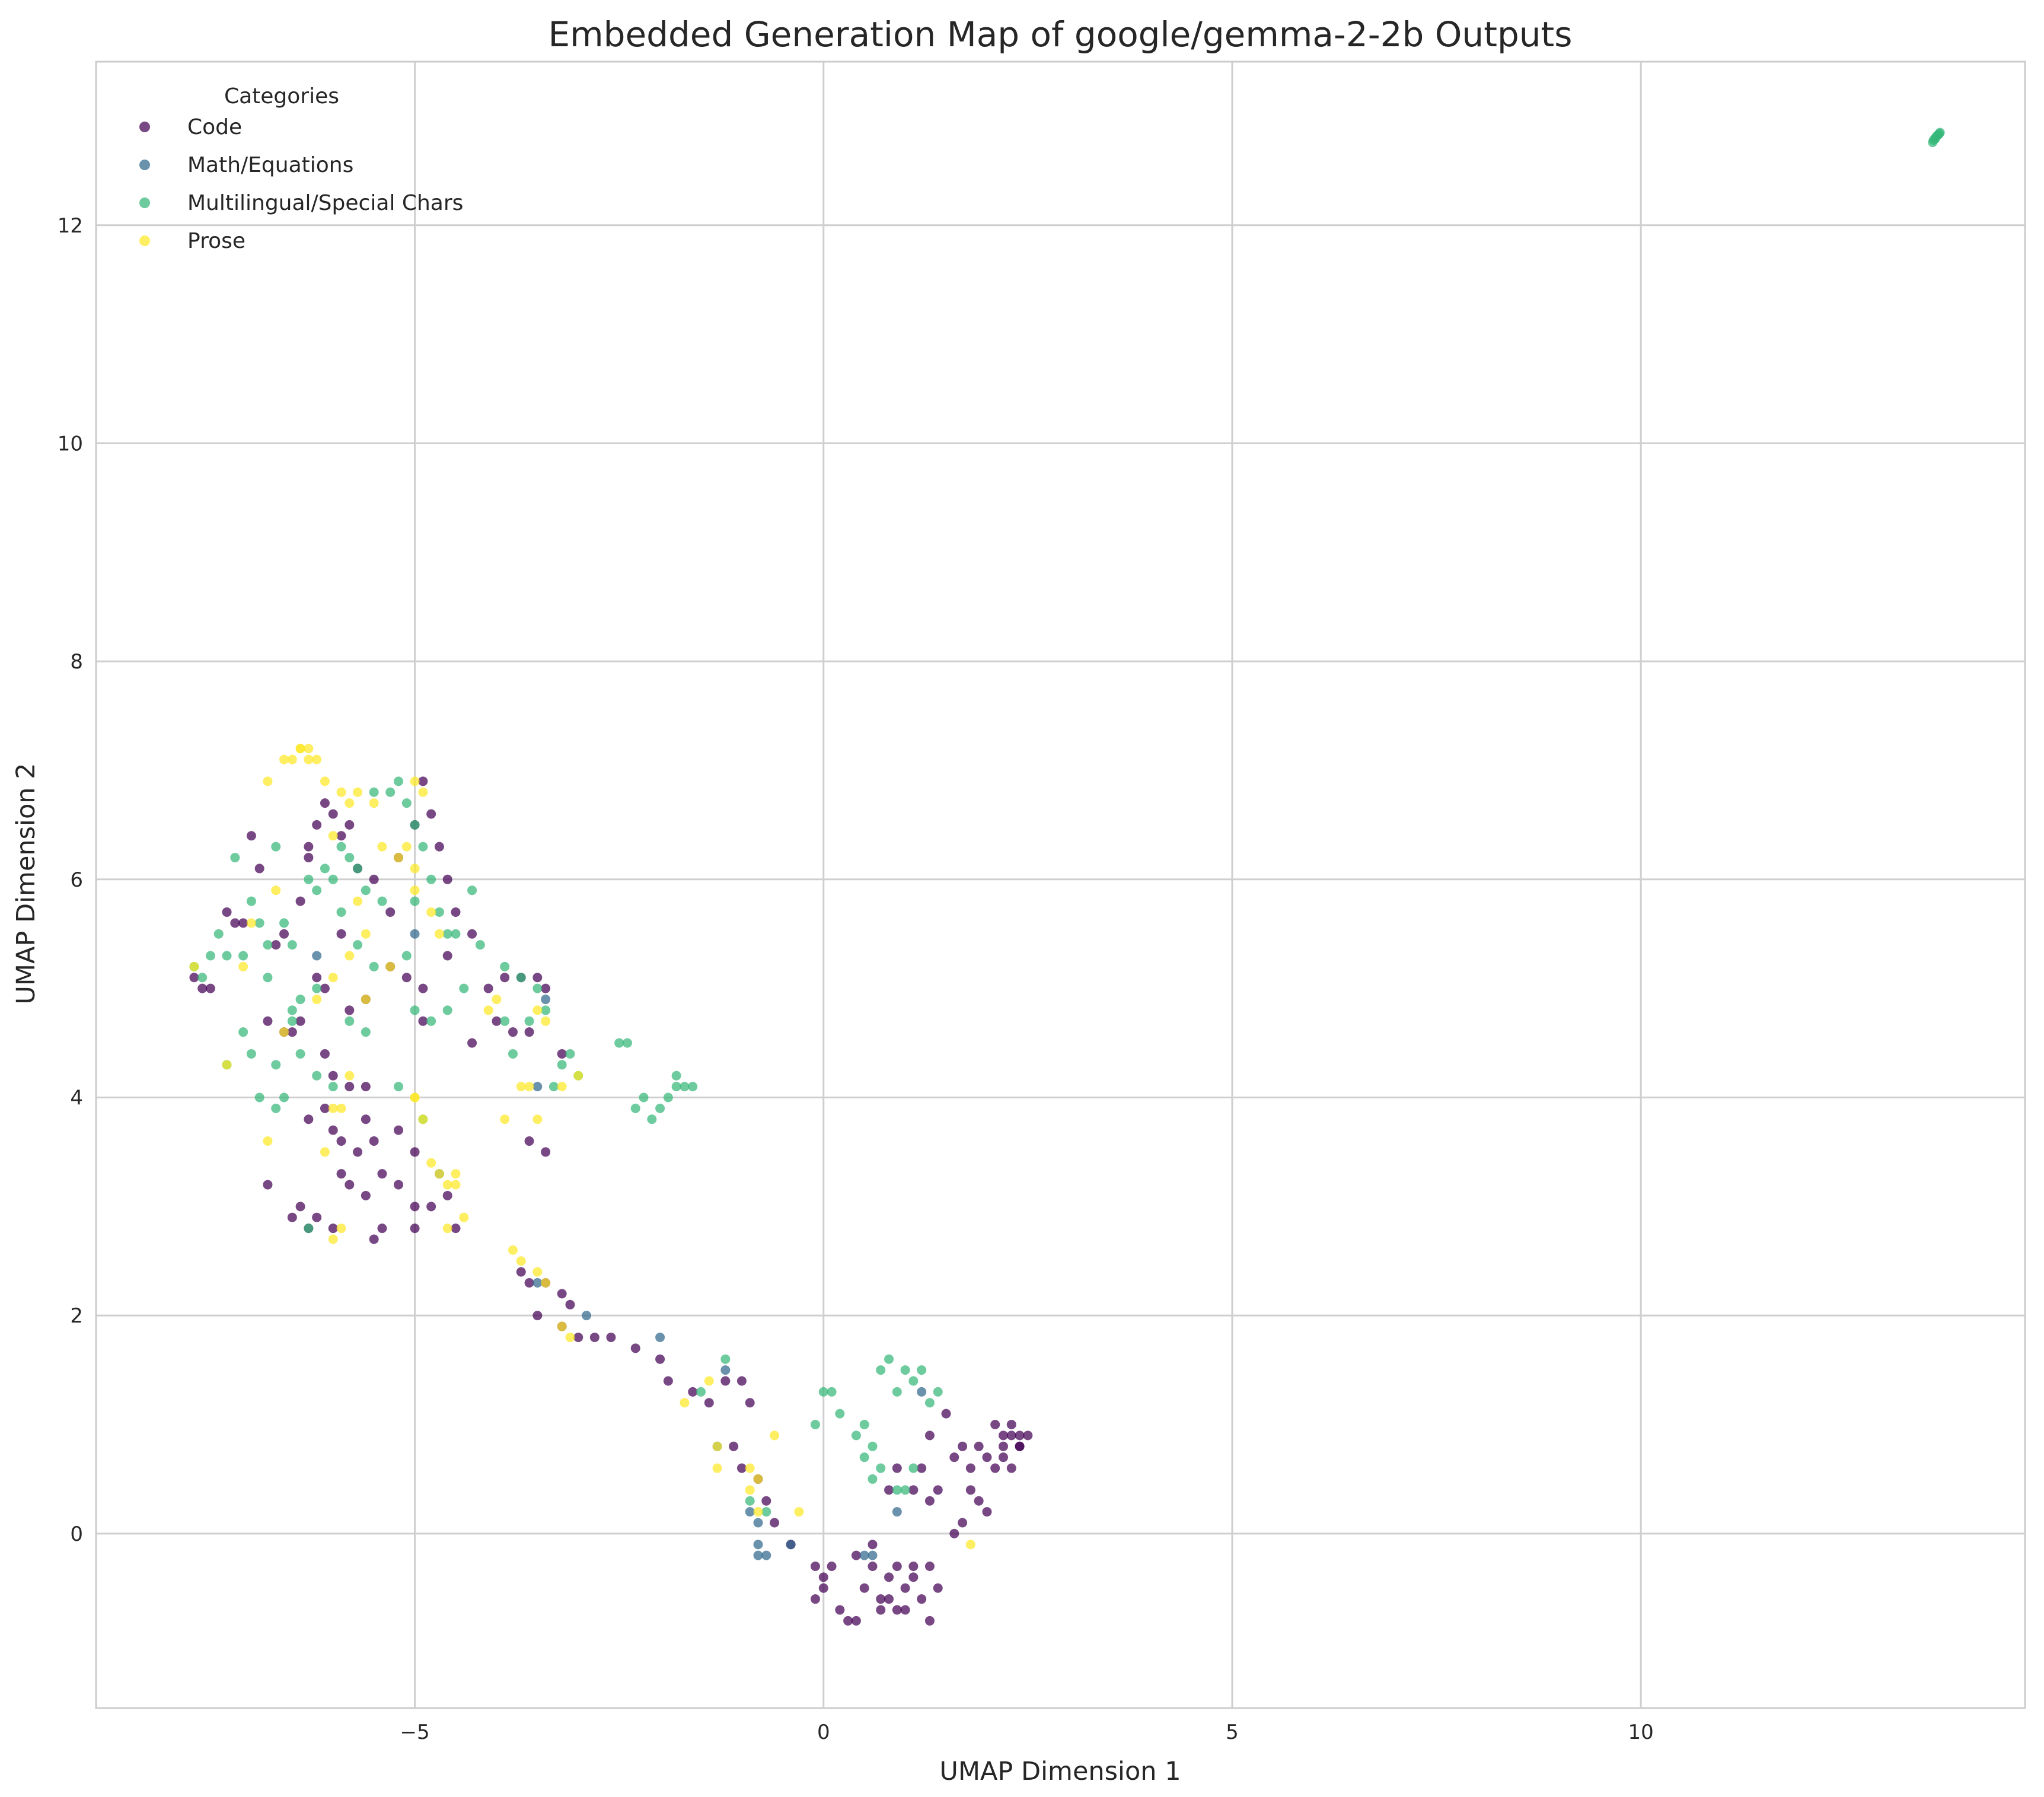 Image resolution: width=2044 pixels, height=1797 pixels. What do you see at coordinates (325, 203) in the screenshot?
I see `legend-label: Multilingual/Special Chars` at bounding box center [325, 203].